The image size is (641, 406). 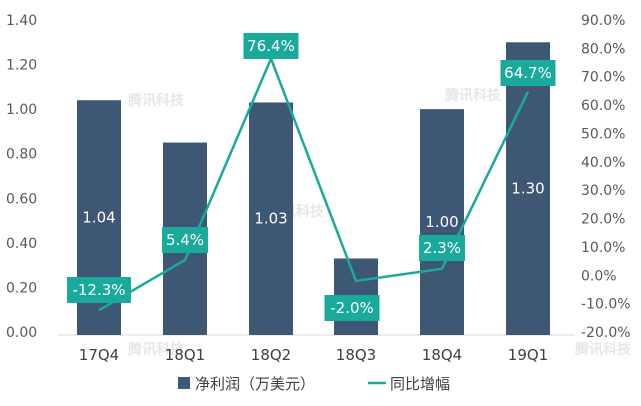 What do you see at coordinates (184, 383) in the screenshot?
I see `legend-swatch-bars` at bounding box center [184, 383].